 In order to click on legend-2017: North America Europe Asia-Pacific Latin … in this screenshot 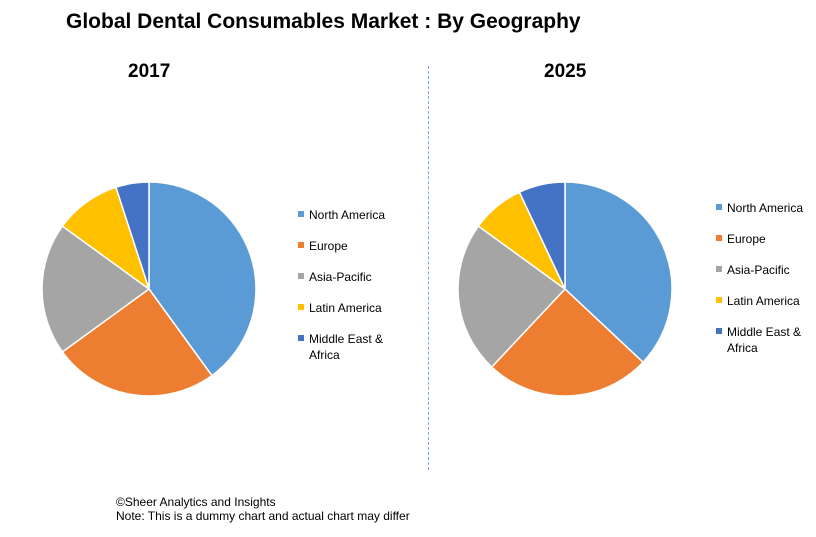, I will do `click(344, 289)`.